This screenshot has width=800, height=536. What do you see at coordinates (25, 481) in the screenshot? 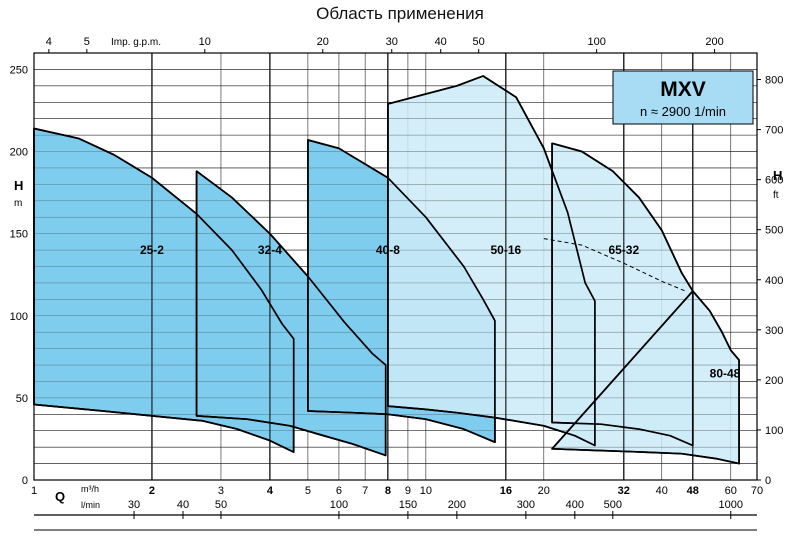
I see `y-left-tick-label: 0` at bounding box center [25, 481].